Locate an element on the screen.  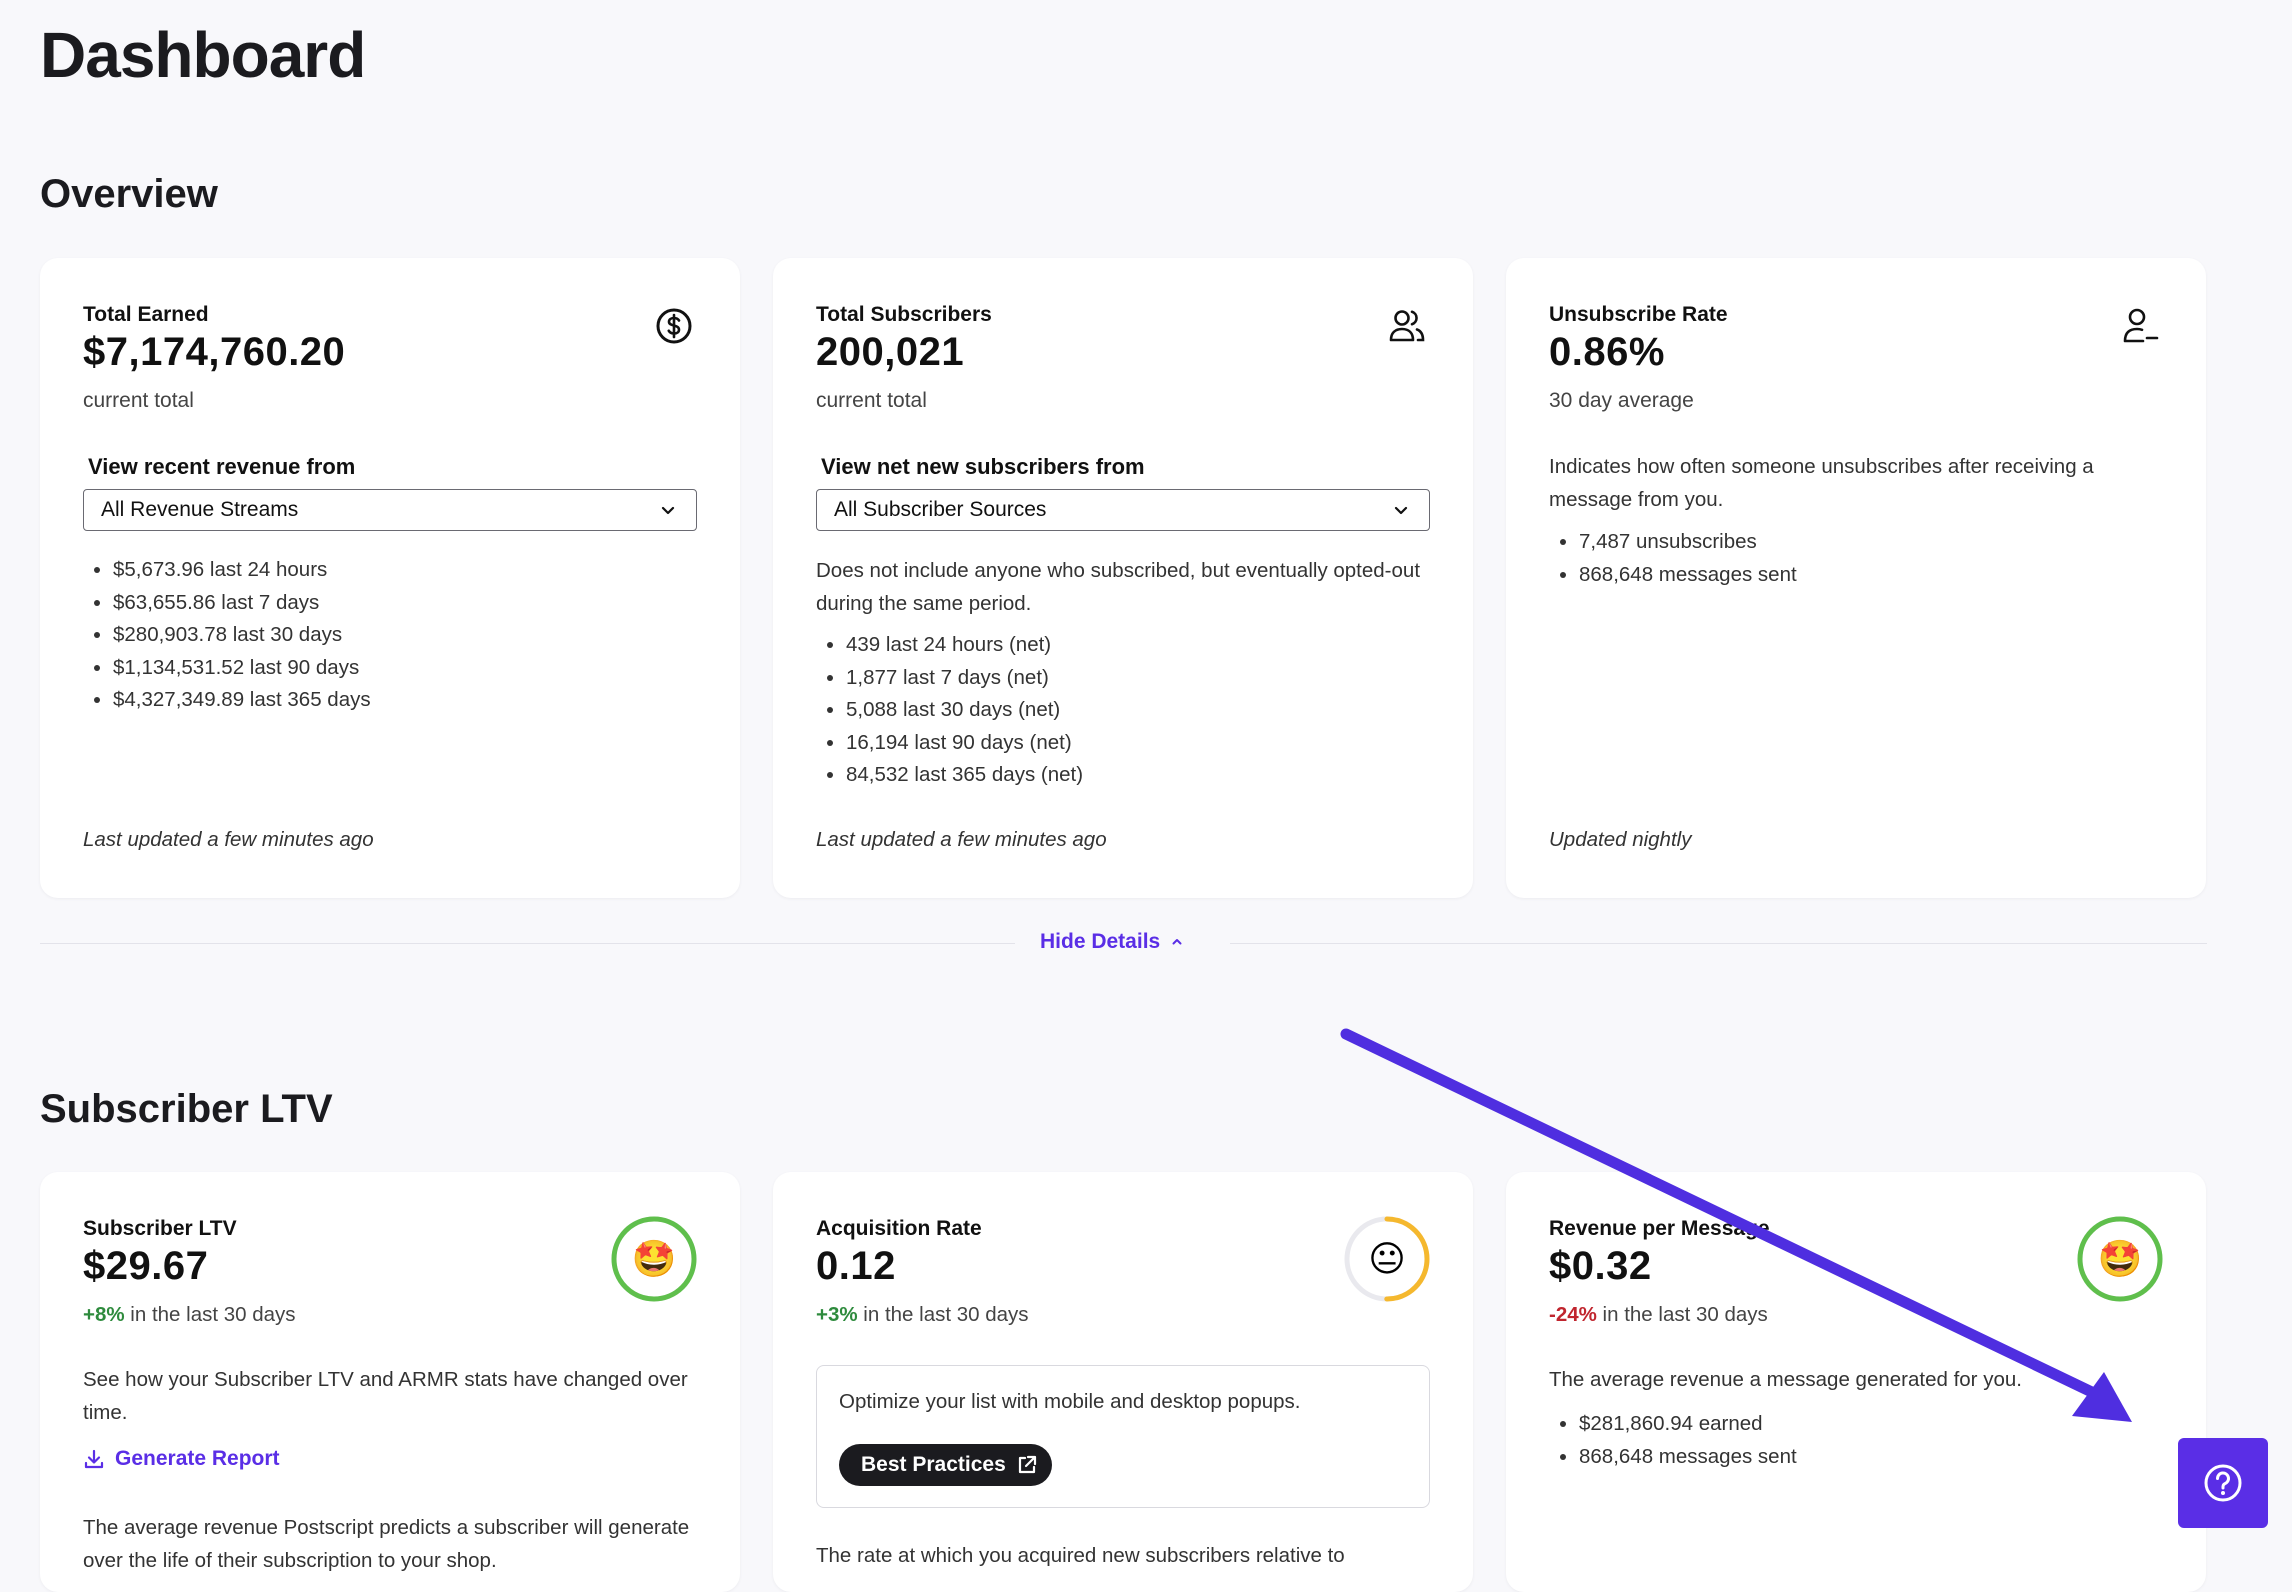
score-gauge-icon: 😐 is located at coordinates (1387, 1259).